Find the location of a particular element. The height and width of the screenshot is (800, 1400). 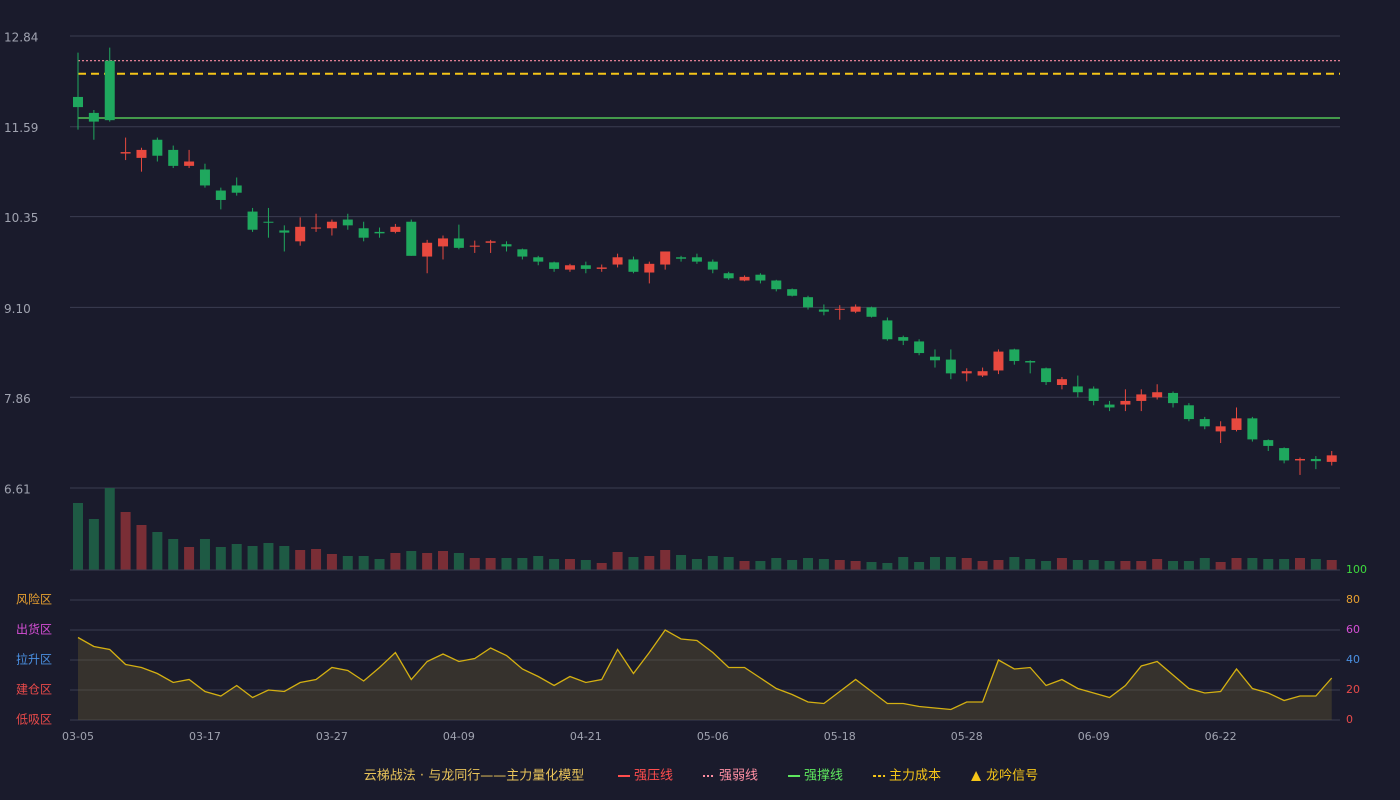

zone-label: 低吸区 is located at coordinates (34, 720).